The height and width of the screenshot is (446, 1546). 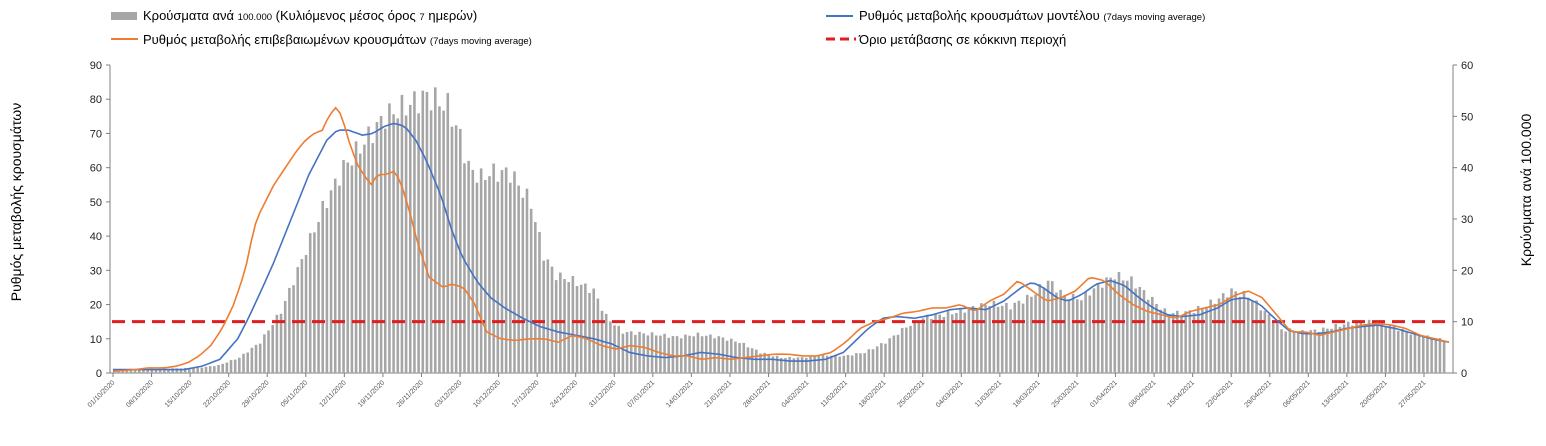 I want to click on y-right-tick-label: 50, so click(x=1467, y=117).